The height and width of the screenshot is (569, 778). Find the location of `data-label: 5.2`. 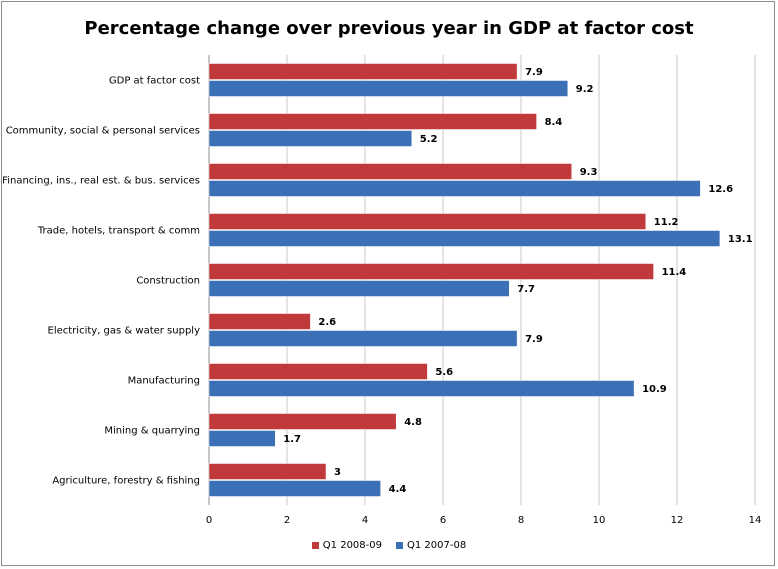

data-label: 5.2 is located at coordinates (429, 139).